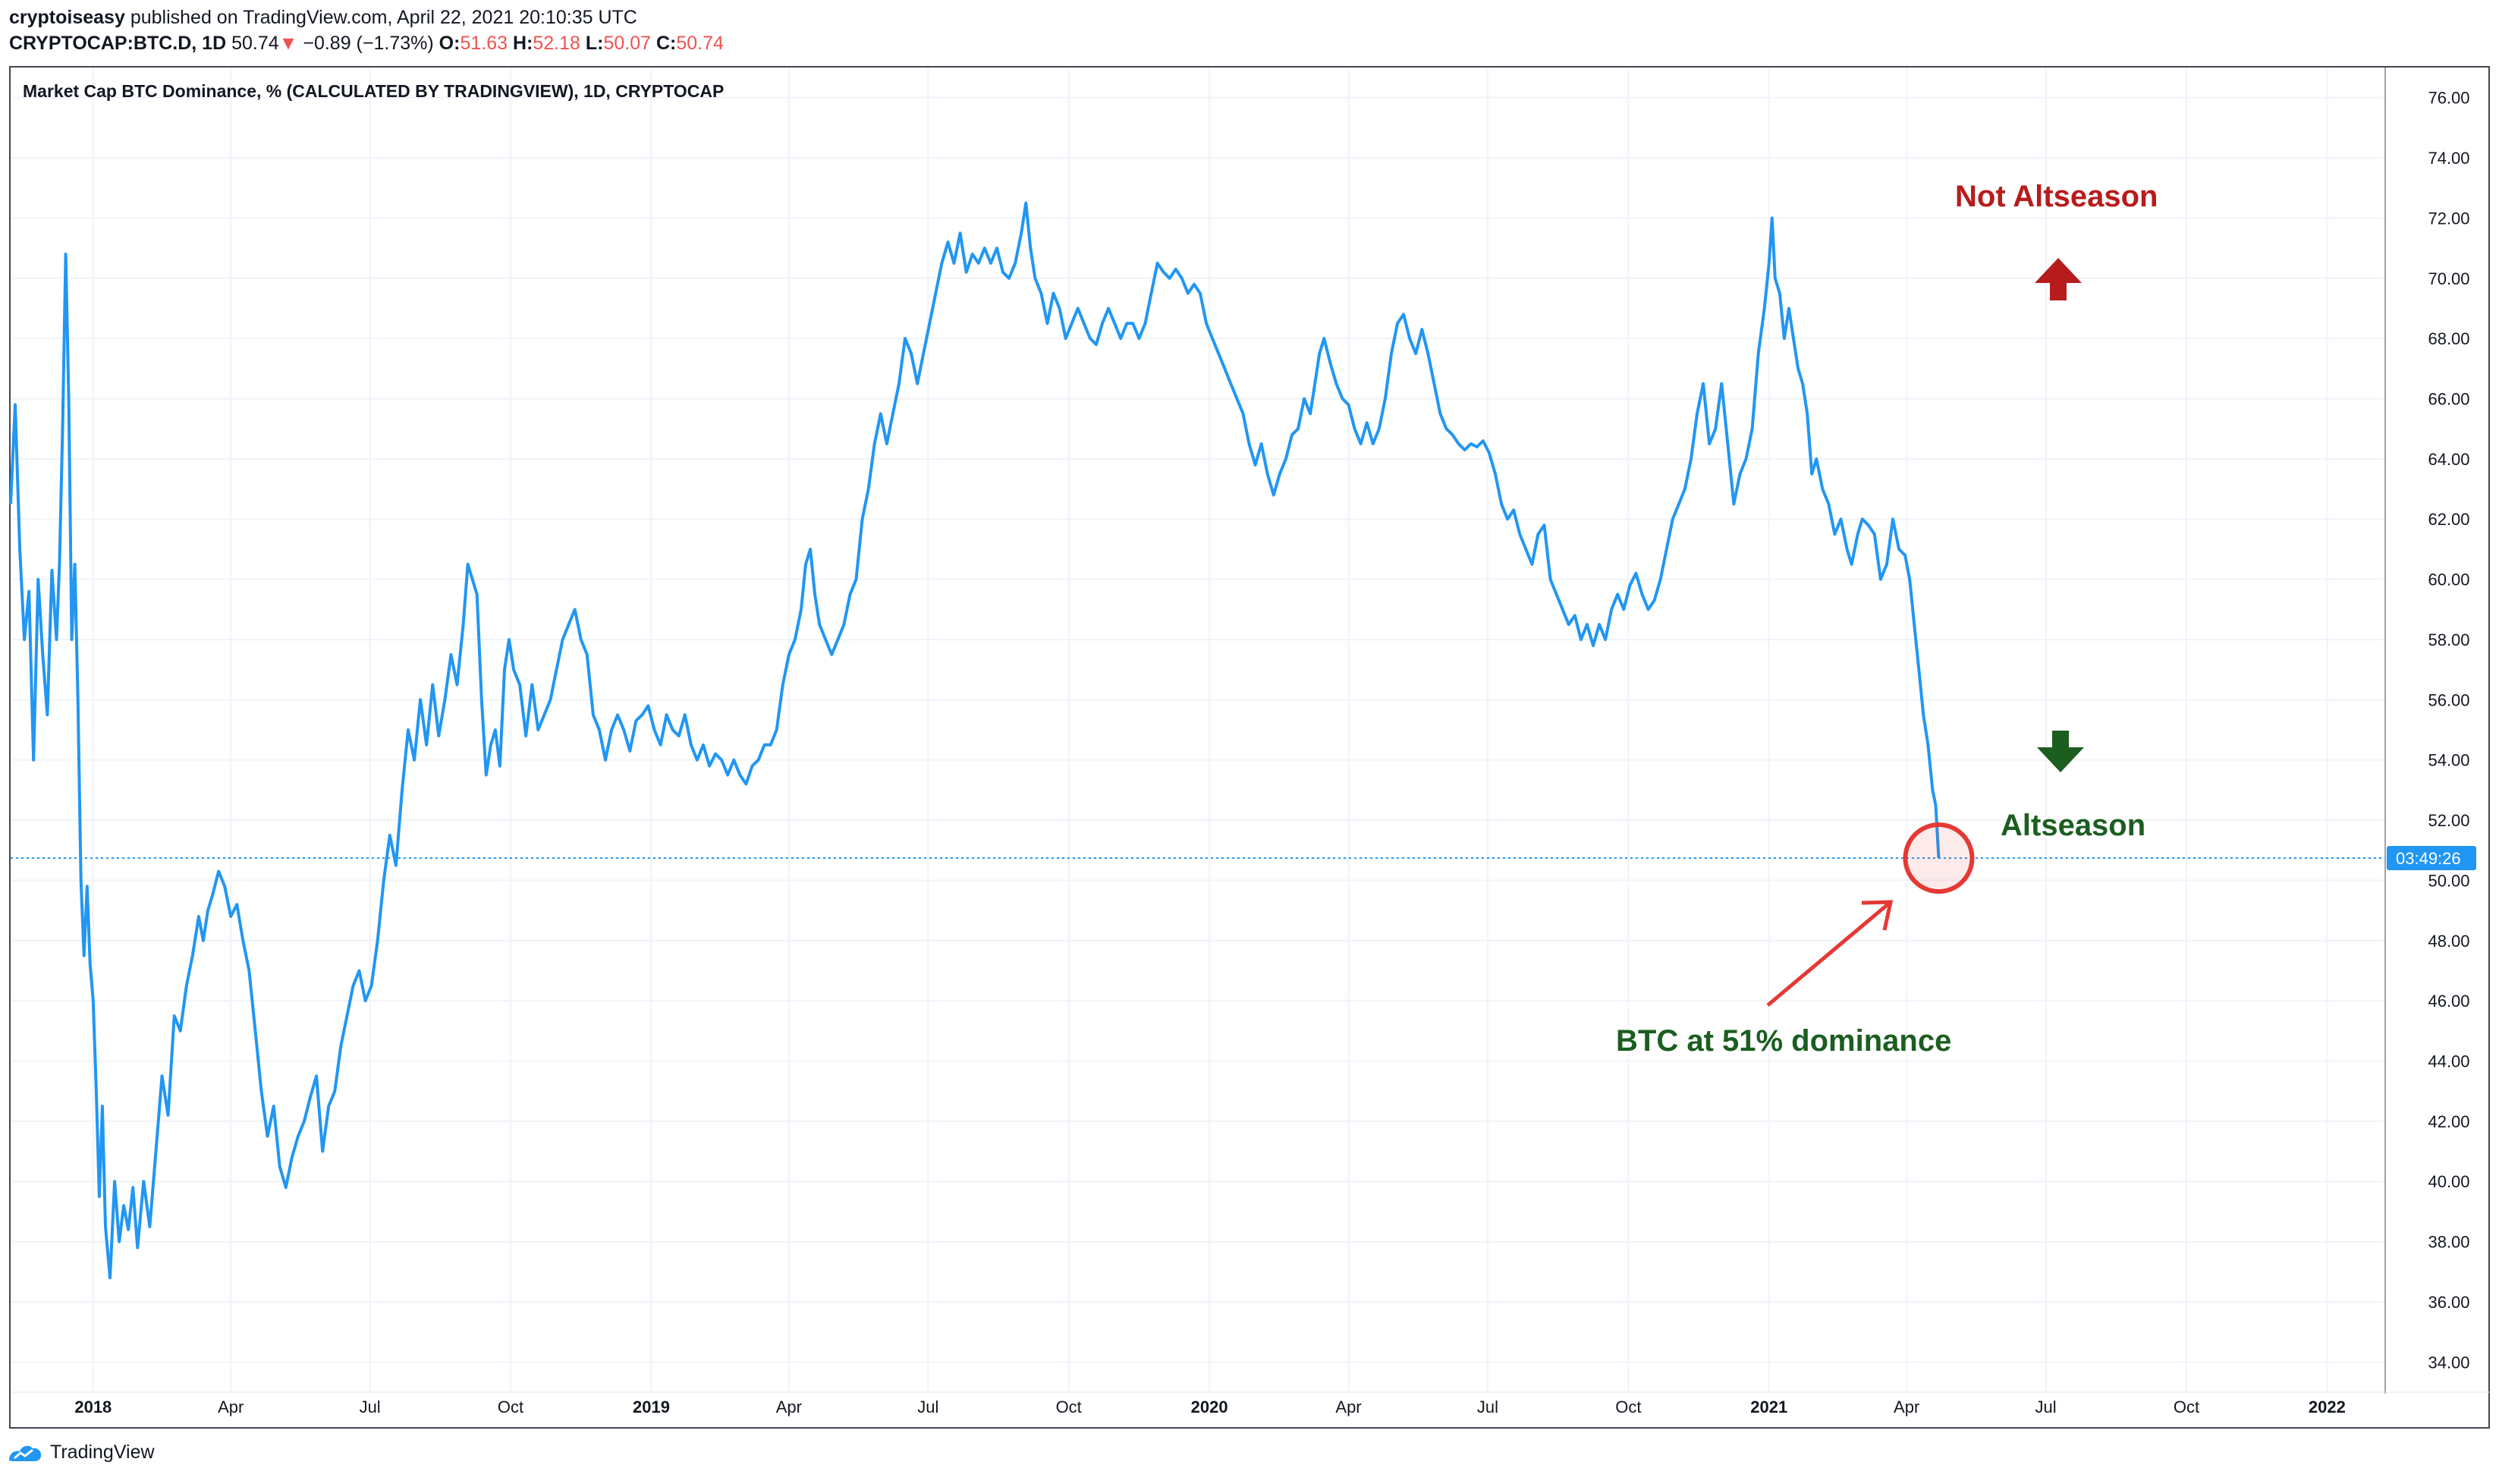  What do you see at coordinates (2448, 1302) in the screenshot?
I see `y-tick-label: 36.00` at bounding box center [2448, 1302].